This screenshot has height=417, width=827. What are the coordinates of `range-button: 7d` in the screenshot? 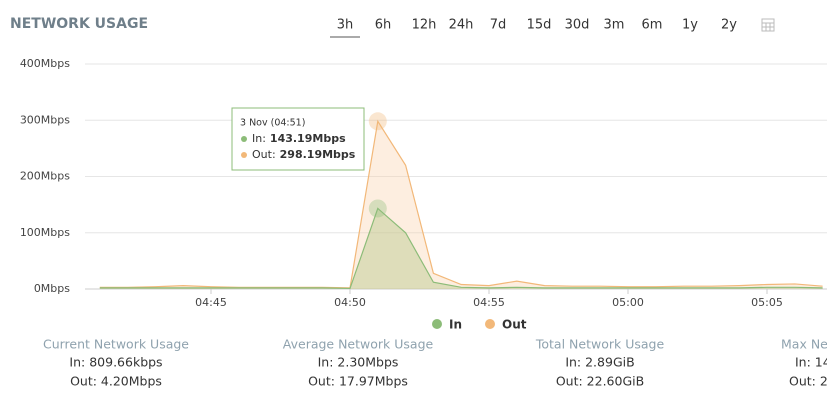 It's located at (498, 25).